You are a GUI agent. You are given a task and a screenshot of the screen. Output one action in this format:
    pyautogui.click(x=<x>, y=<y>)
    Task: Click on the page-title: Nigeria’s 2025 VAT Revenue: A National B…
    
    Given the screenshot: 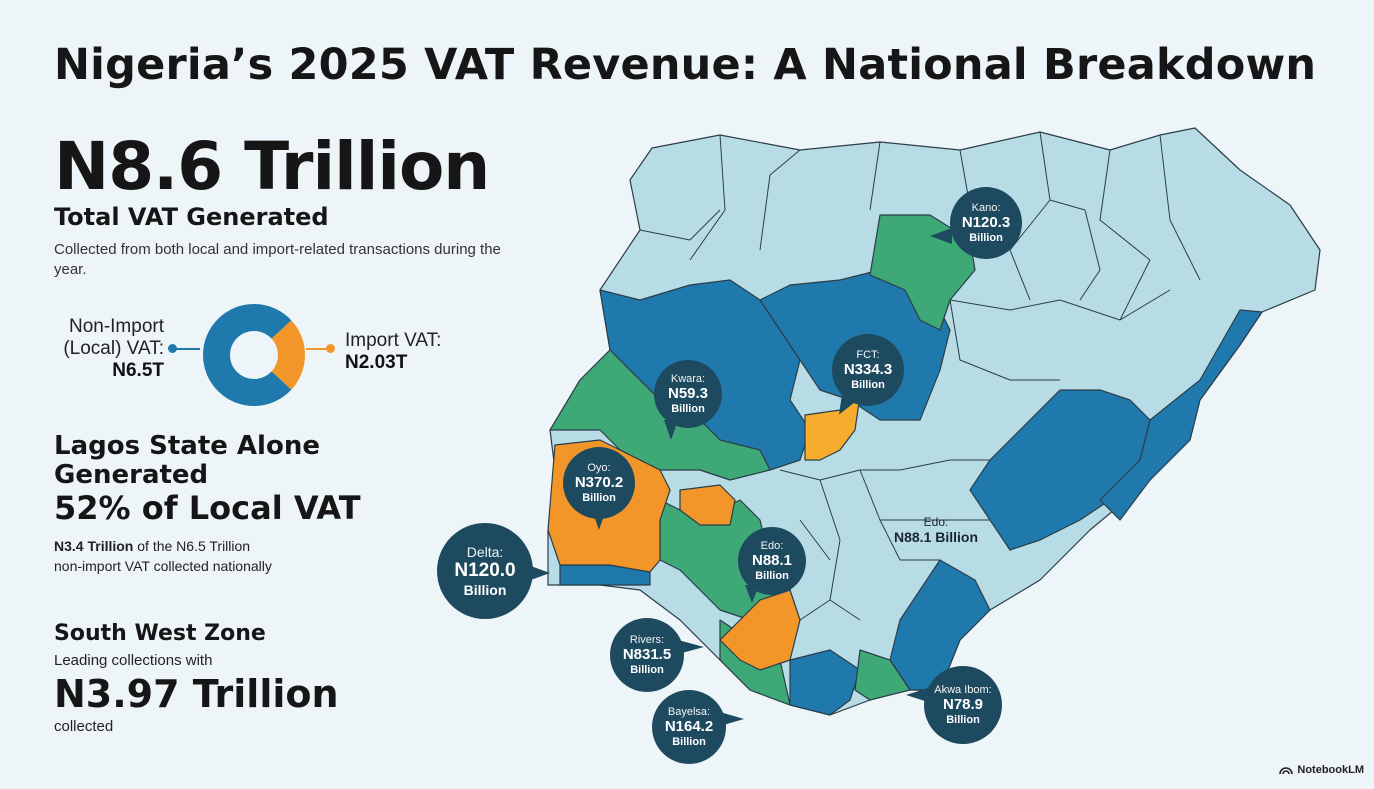 What is the action you would take?
    pyautogui.click(x=685, y=65)
    